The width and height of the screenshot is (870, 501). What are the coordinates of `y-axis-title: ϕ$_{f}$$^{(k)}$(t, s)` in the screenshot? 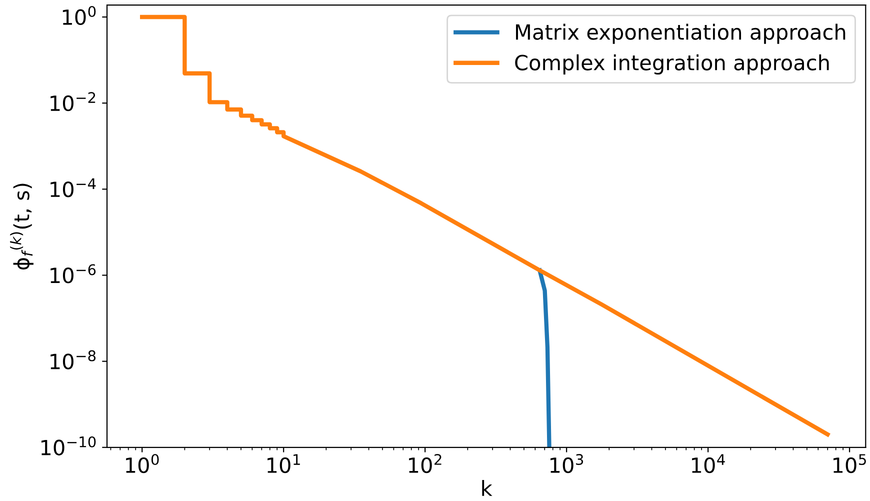 It's located at (22, 227).